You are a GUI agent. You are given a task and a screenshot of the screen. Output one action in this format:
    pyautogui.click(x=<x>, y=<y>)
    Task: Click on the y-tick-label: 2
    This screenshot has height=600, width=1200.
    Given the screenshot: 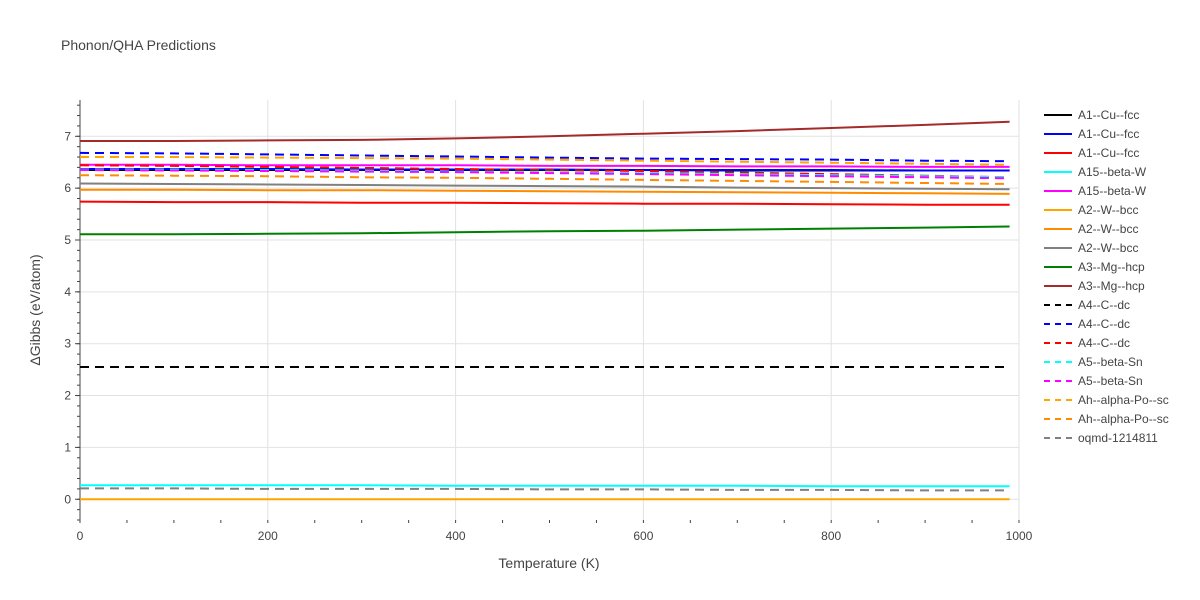 What is the action you would take?
    pyautogui.click(x=67, y=396)
    